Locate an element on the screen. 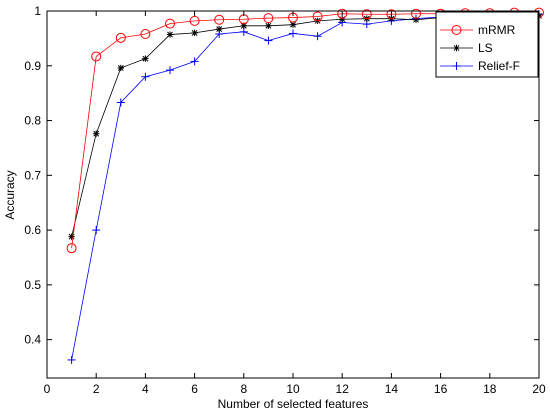 The height and width of the screenshot is (414, 550). x-tick-label: 12 is located at coordinates (343, 389).